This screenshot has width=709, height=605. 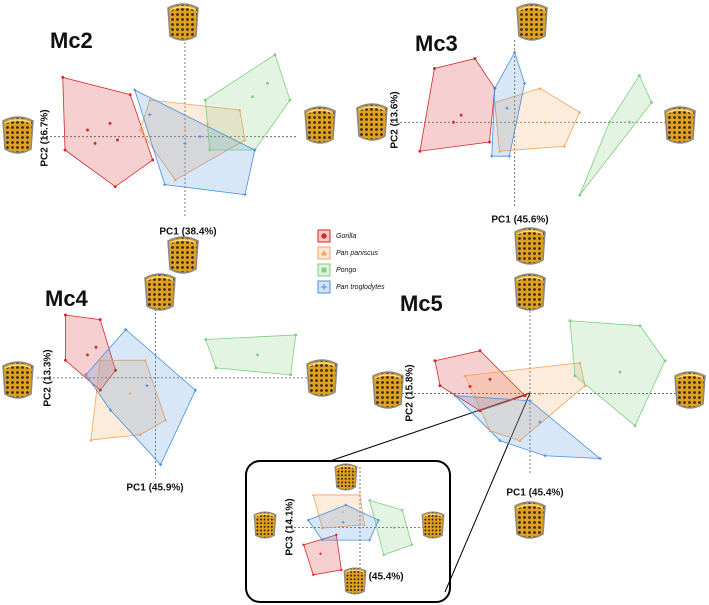 I want to click on y-axis-label: PC2 (13.6%), so click(x=395, y=119).